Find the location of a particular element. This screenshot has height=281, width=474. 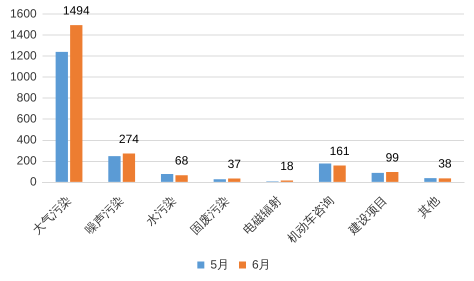

x-tick-label: 噪声污染 is located at coordinates (104, 215).